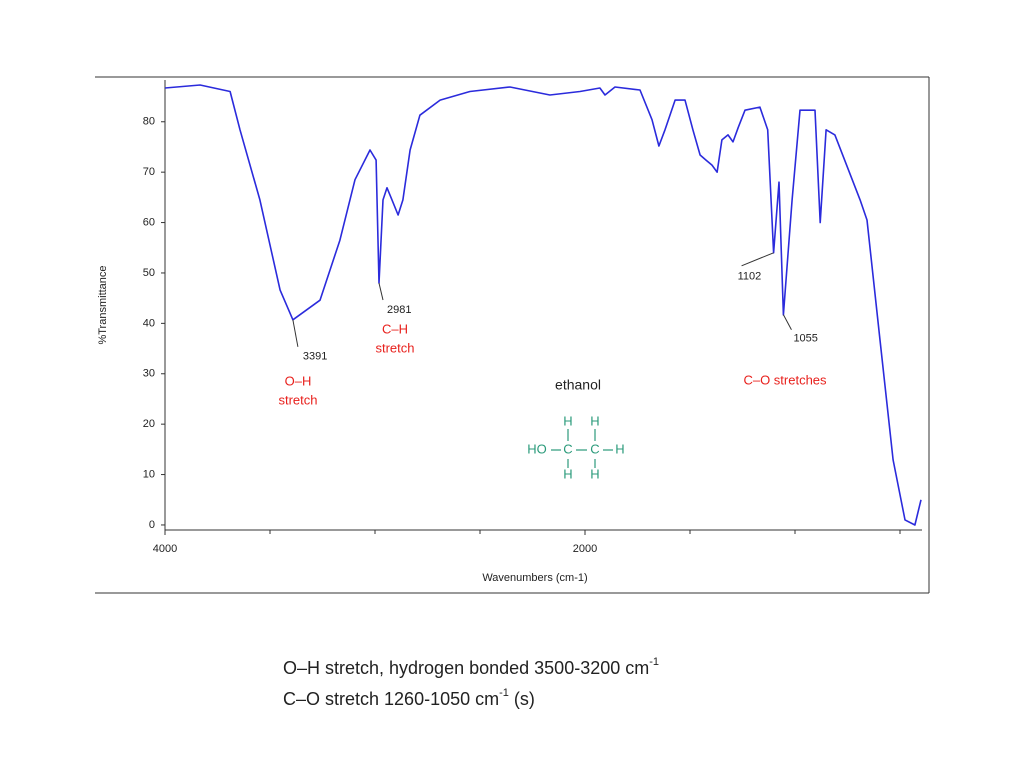  Describe the element at coordinates (578, 385) in the screenshot. I see `compound-name: ethanol` at that location.